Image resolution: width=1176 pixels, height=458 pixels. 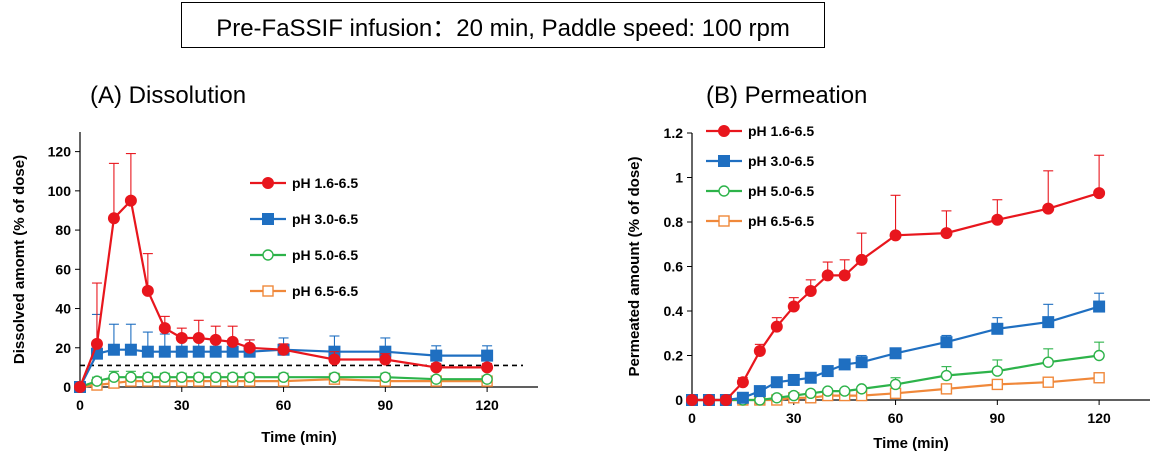 I want to click on permeation-x-tick-label: 0, so click(x=692, y=418).